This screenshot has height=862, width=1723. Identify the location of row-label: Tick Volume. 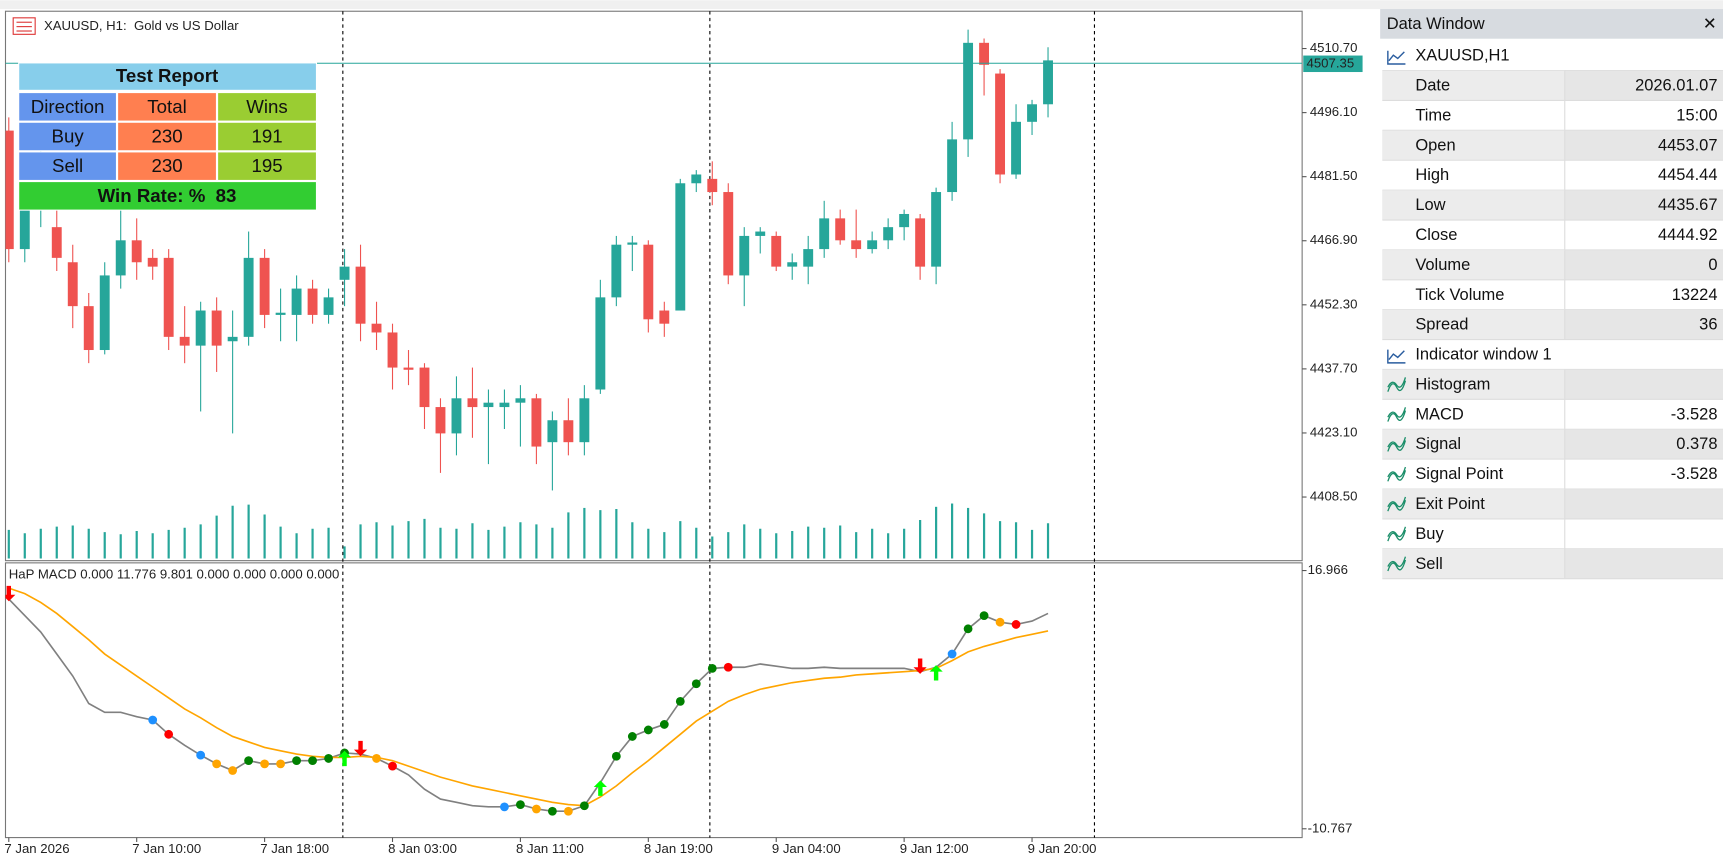
(1459, 295).